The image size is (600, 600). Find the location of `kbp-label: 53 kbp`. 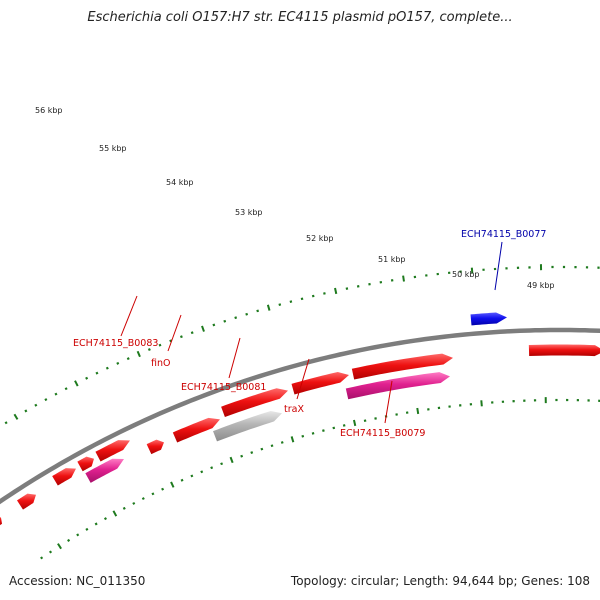

kbp-label: 53 kbp is located at coordinates (249, 212).